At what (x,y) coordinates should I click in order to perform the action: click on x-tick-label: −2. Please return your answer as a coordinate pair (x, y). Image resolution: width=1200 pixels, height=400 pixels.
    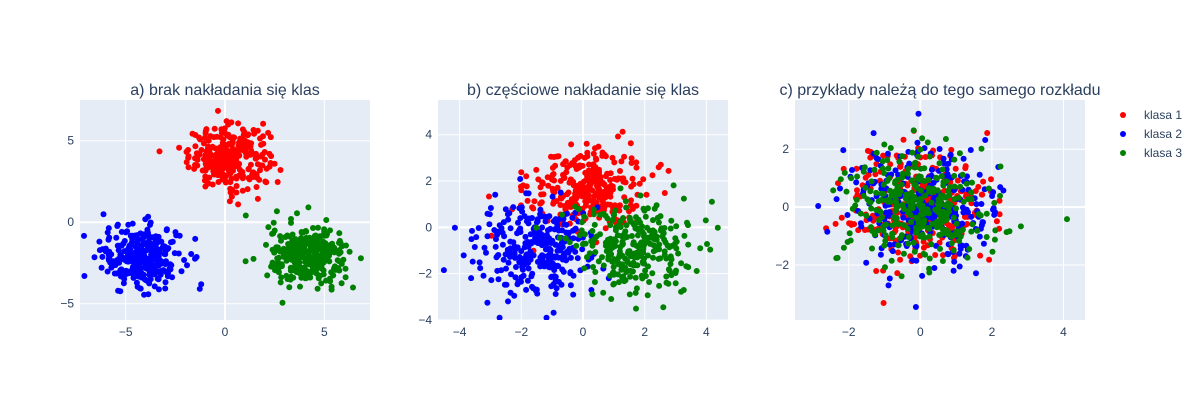
    Looking at the image, I should click on (849, 332).